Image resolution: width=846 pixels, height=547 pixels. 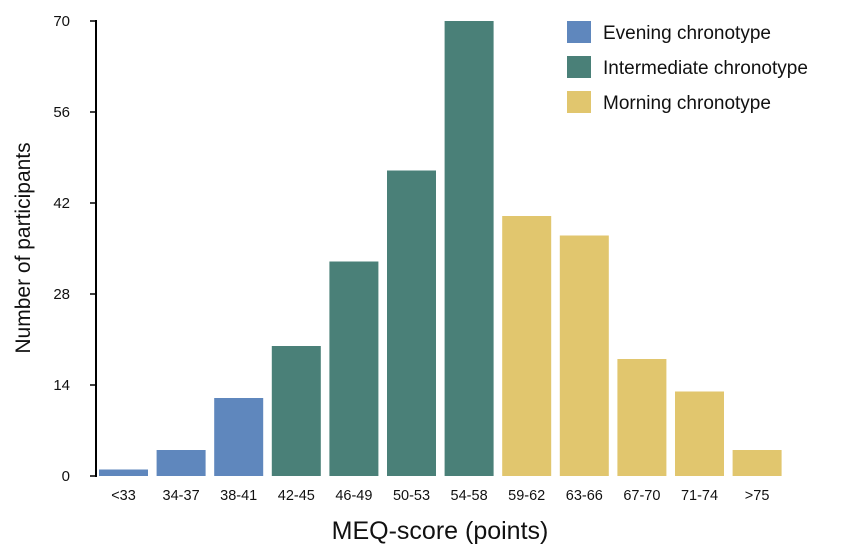 What do you see at coordinates (687, 103) in the screenshot?
I see `legend-label-2: Morning chronotype` at bounding box center [687, 103].